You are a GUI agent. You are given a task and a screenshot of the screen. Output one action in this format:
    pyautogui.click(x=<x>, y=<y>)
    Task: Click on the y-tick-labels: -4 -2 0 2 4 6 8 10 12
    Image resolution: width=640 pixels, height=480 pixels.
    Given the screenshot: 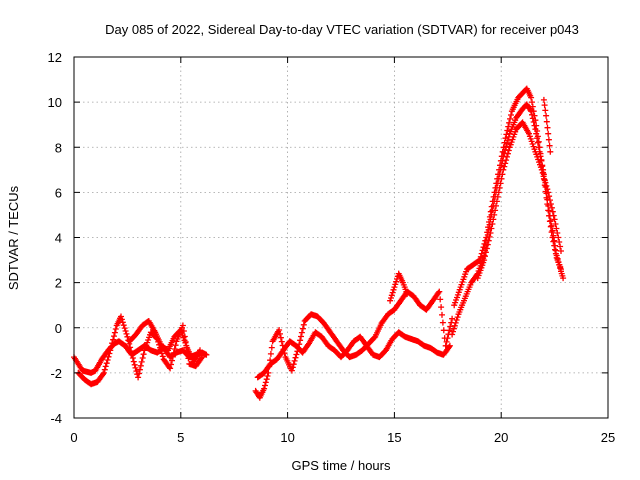 What is the action you would take?
    pyautogui.click(x=55, y=238)
    